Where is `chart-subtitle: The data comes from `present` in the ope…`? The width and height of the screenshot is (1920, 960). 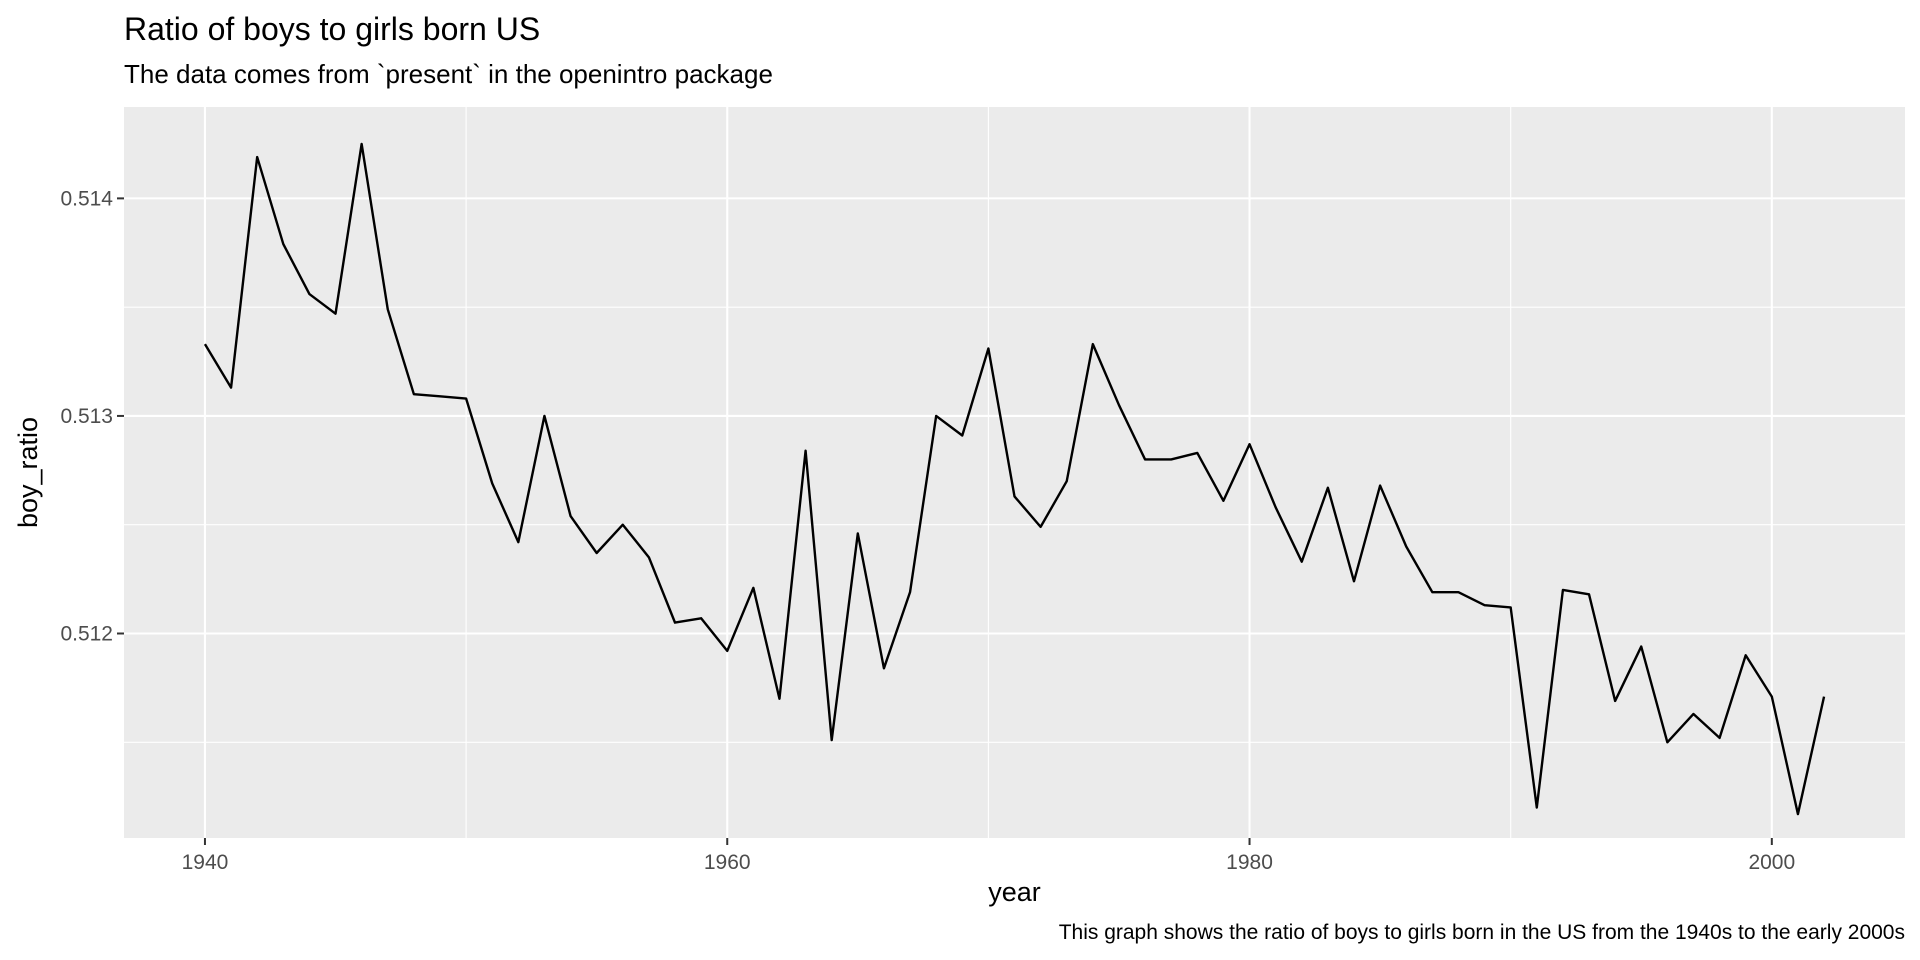 chart-subtitle: The data comes from `present` in the ope… is located at coordinates (448, 74).